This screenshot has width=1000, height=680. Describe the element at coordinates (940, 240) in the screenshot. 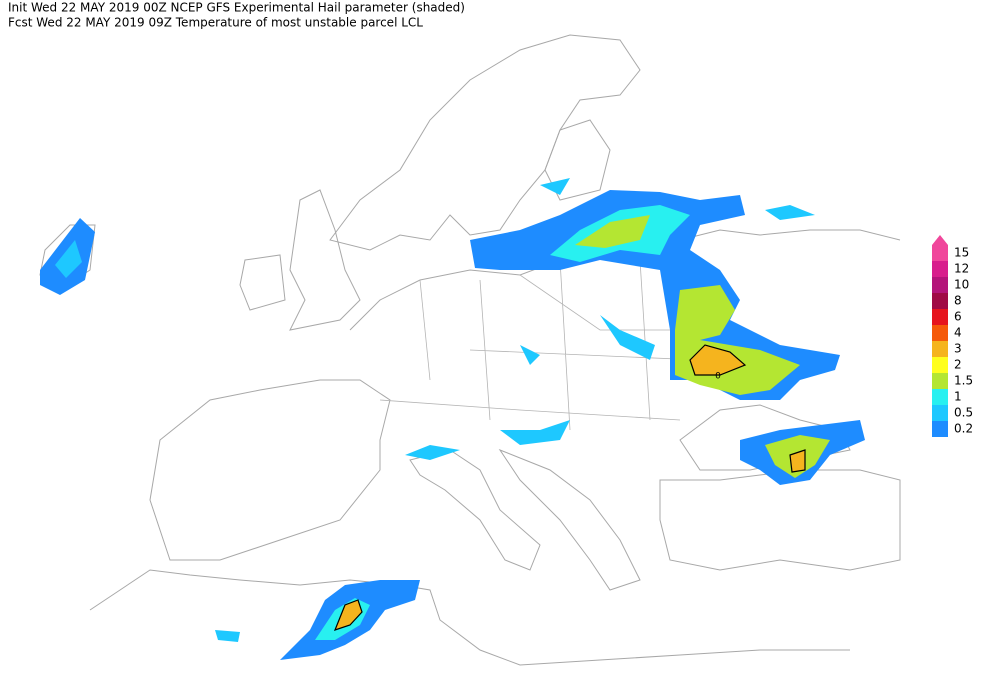

I see `legend-arrow` at that location.